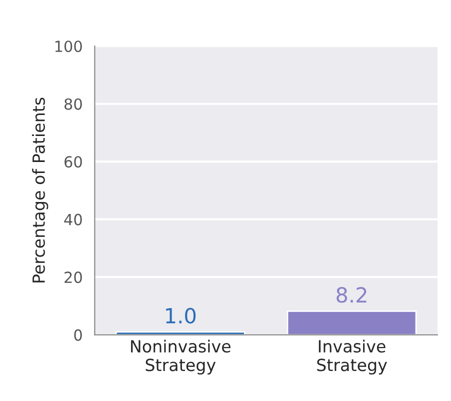 This screenshot has height=401, width=451. Describe the element at coordinates (73, 220) in the screenshot. I see `y-tick-label: 40` at that location.